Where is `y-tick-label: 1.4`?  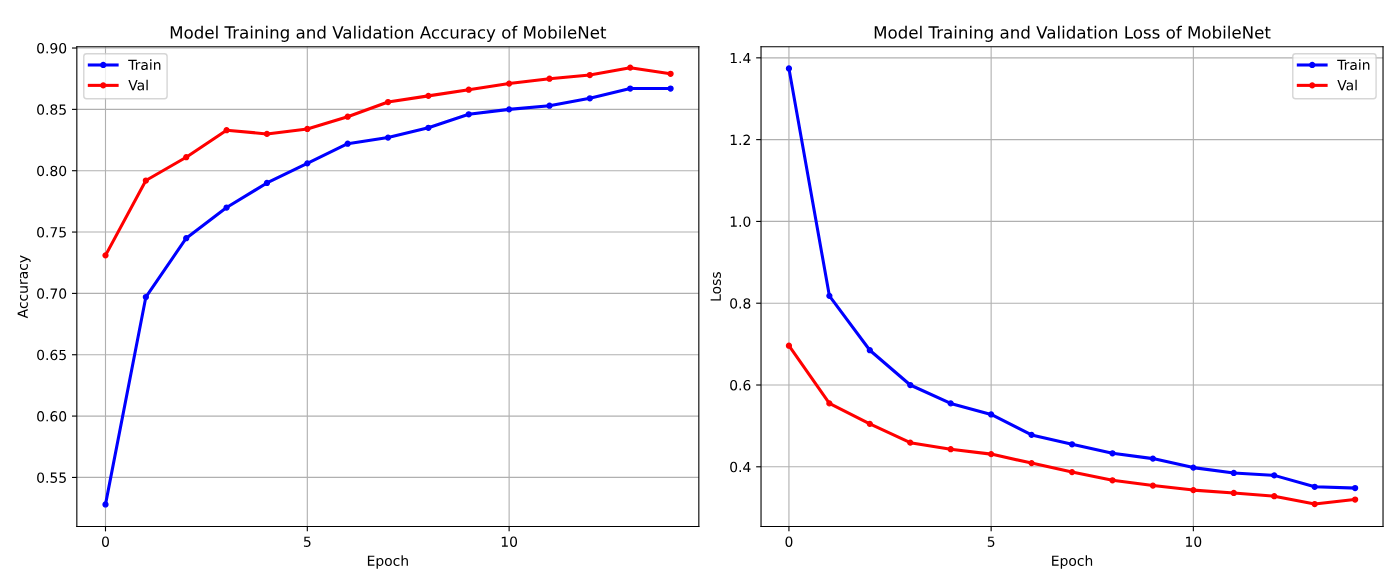
y-tick-label: 1.4 is located at coordinates (740, 58).